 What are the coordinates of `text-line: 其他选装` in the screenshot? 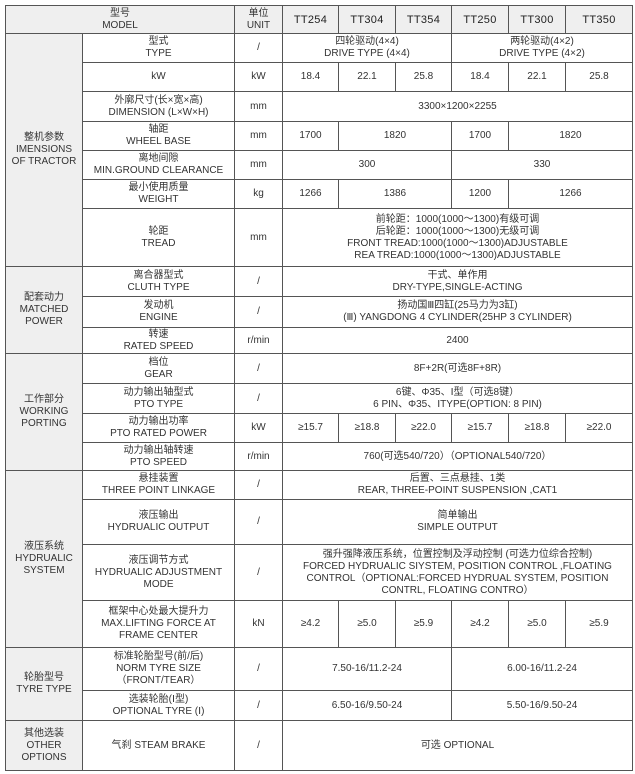 It's located at (44, 733).